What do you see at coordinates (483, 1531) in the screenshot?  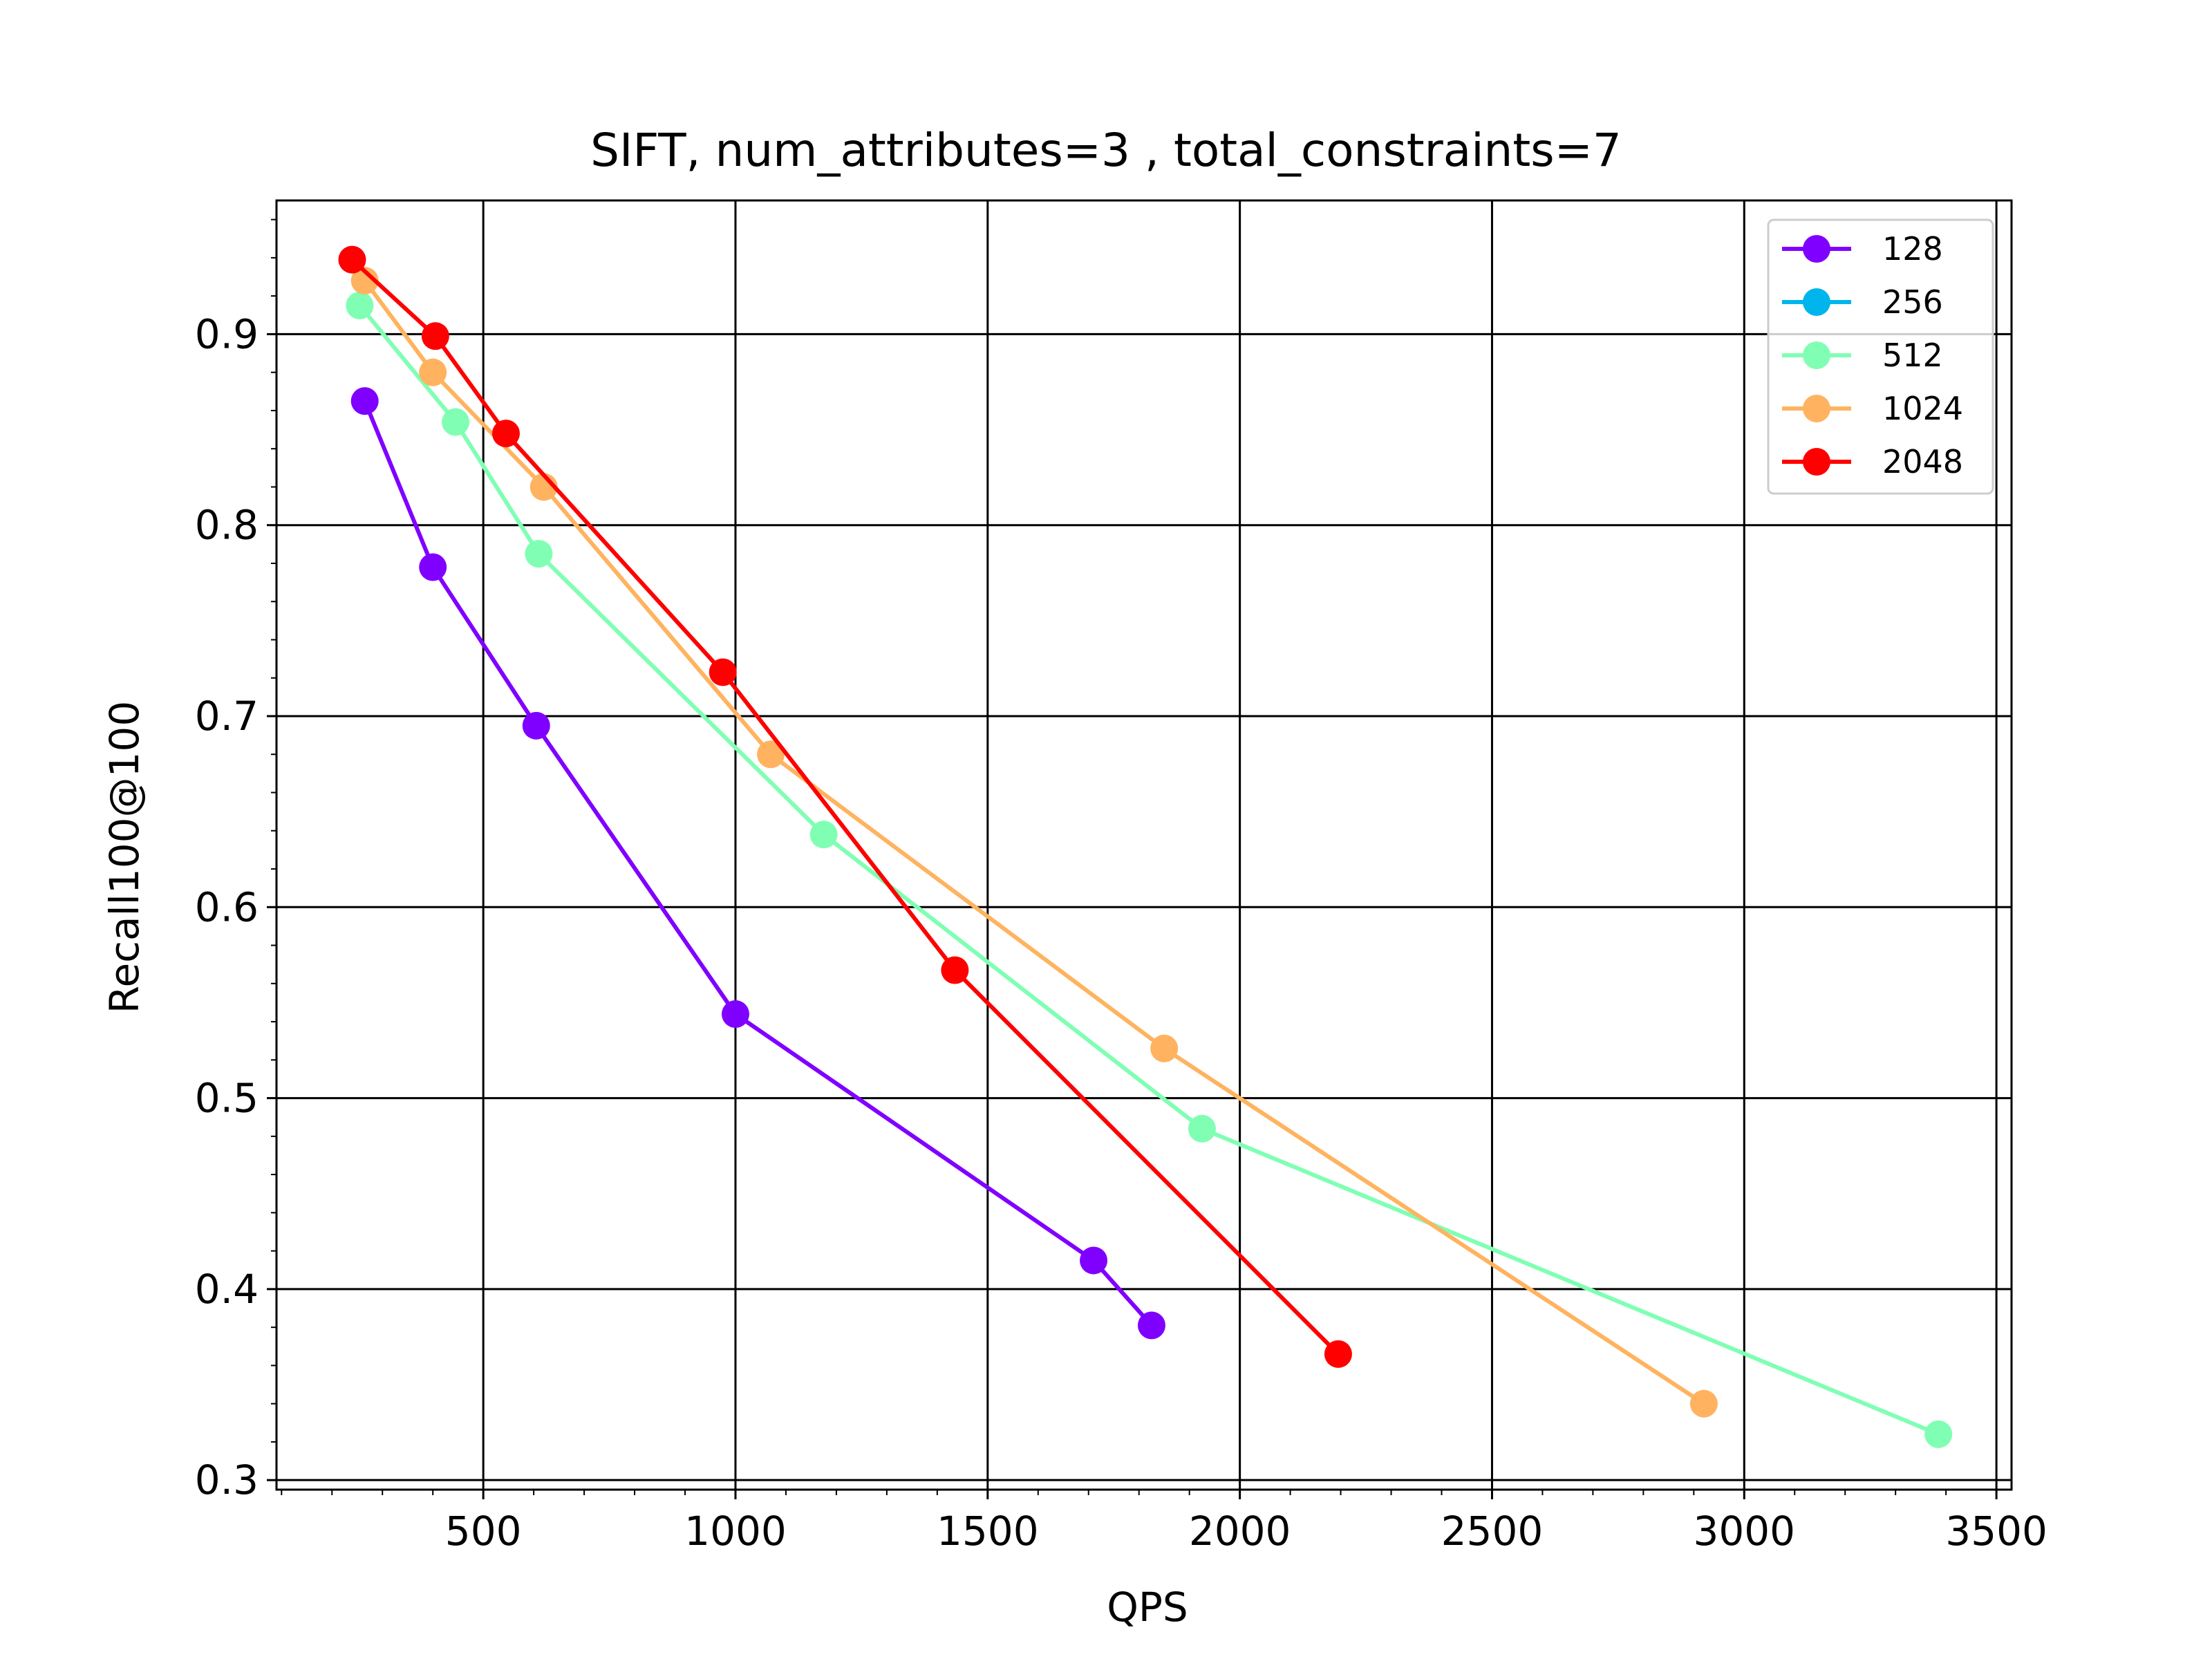 I see `x-tick-label: 500` at bounding box center [483, 1531].